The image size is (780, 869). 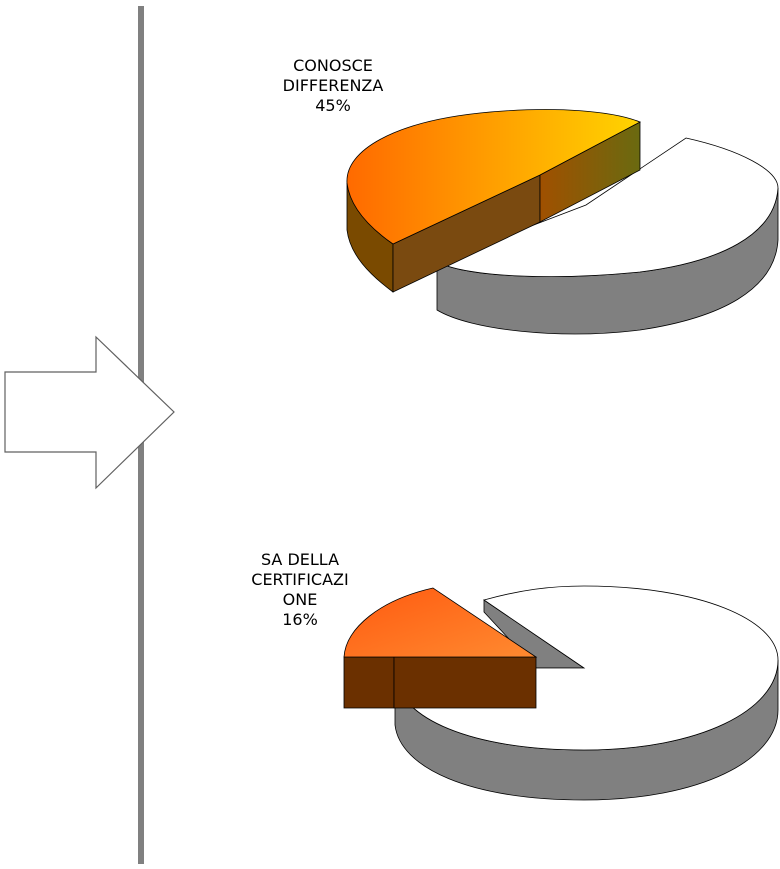 I want to click on pie-bottom-orange-side-right, so click(x=465, y=682).